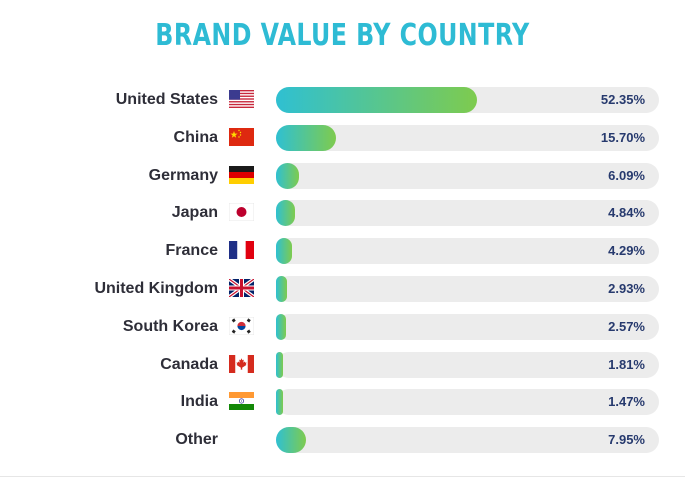  What do you see at coordinates (342, 35) in the screenshot?
I see `chart-title: BRAND VALUE BY COUNTRY` at bounding box center [342, 35].